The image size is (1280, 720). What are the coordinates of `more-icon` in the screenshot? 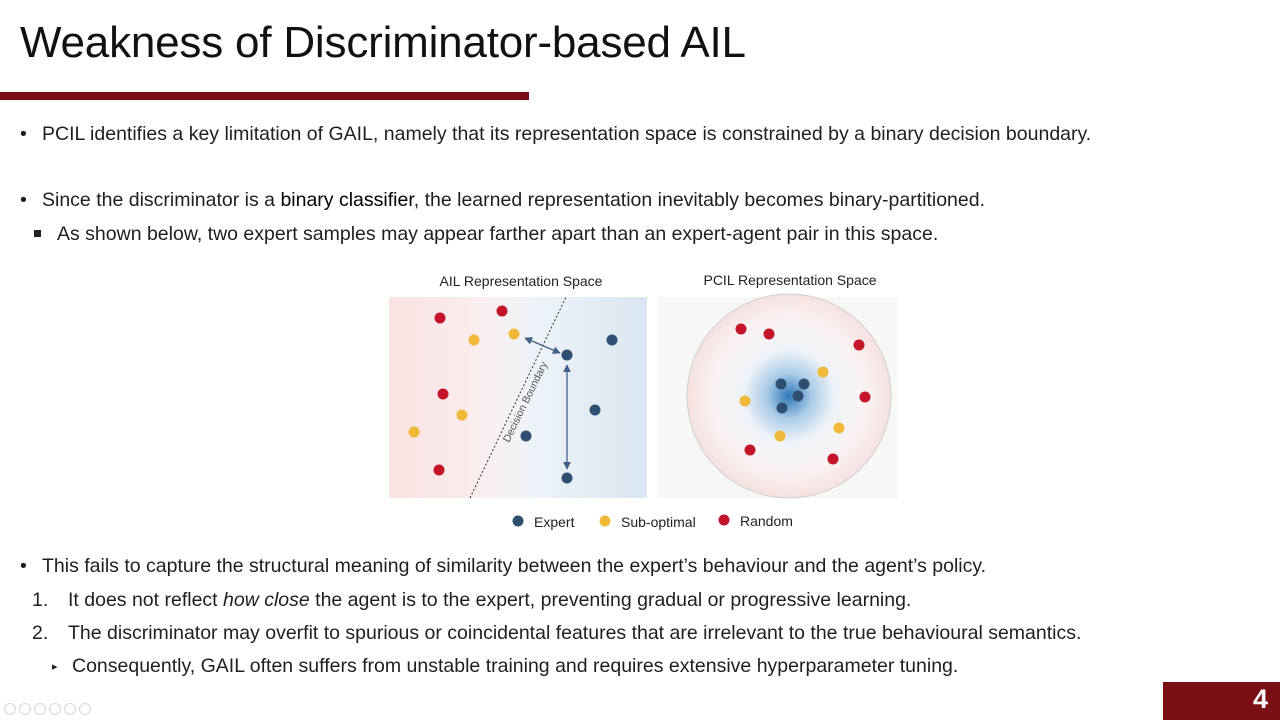 It's located at (85, 709).